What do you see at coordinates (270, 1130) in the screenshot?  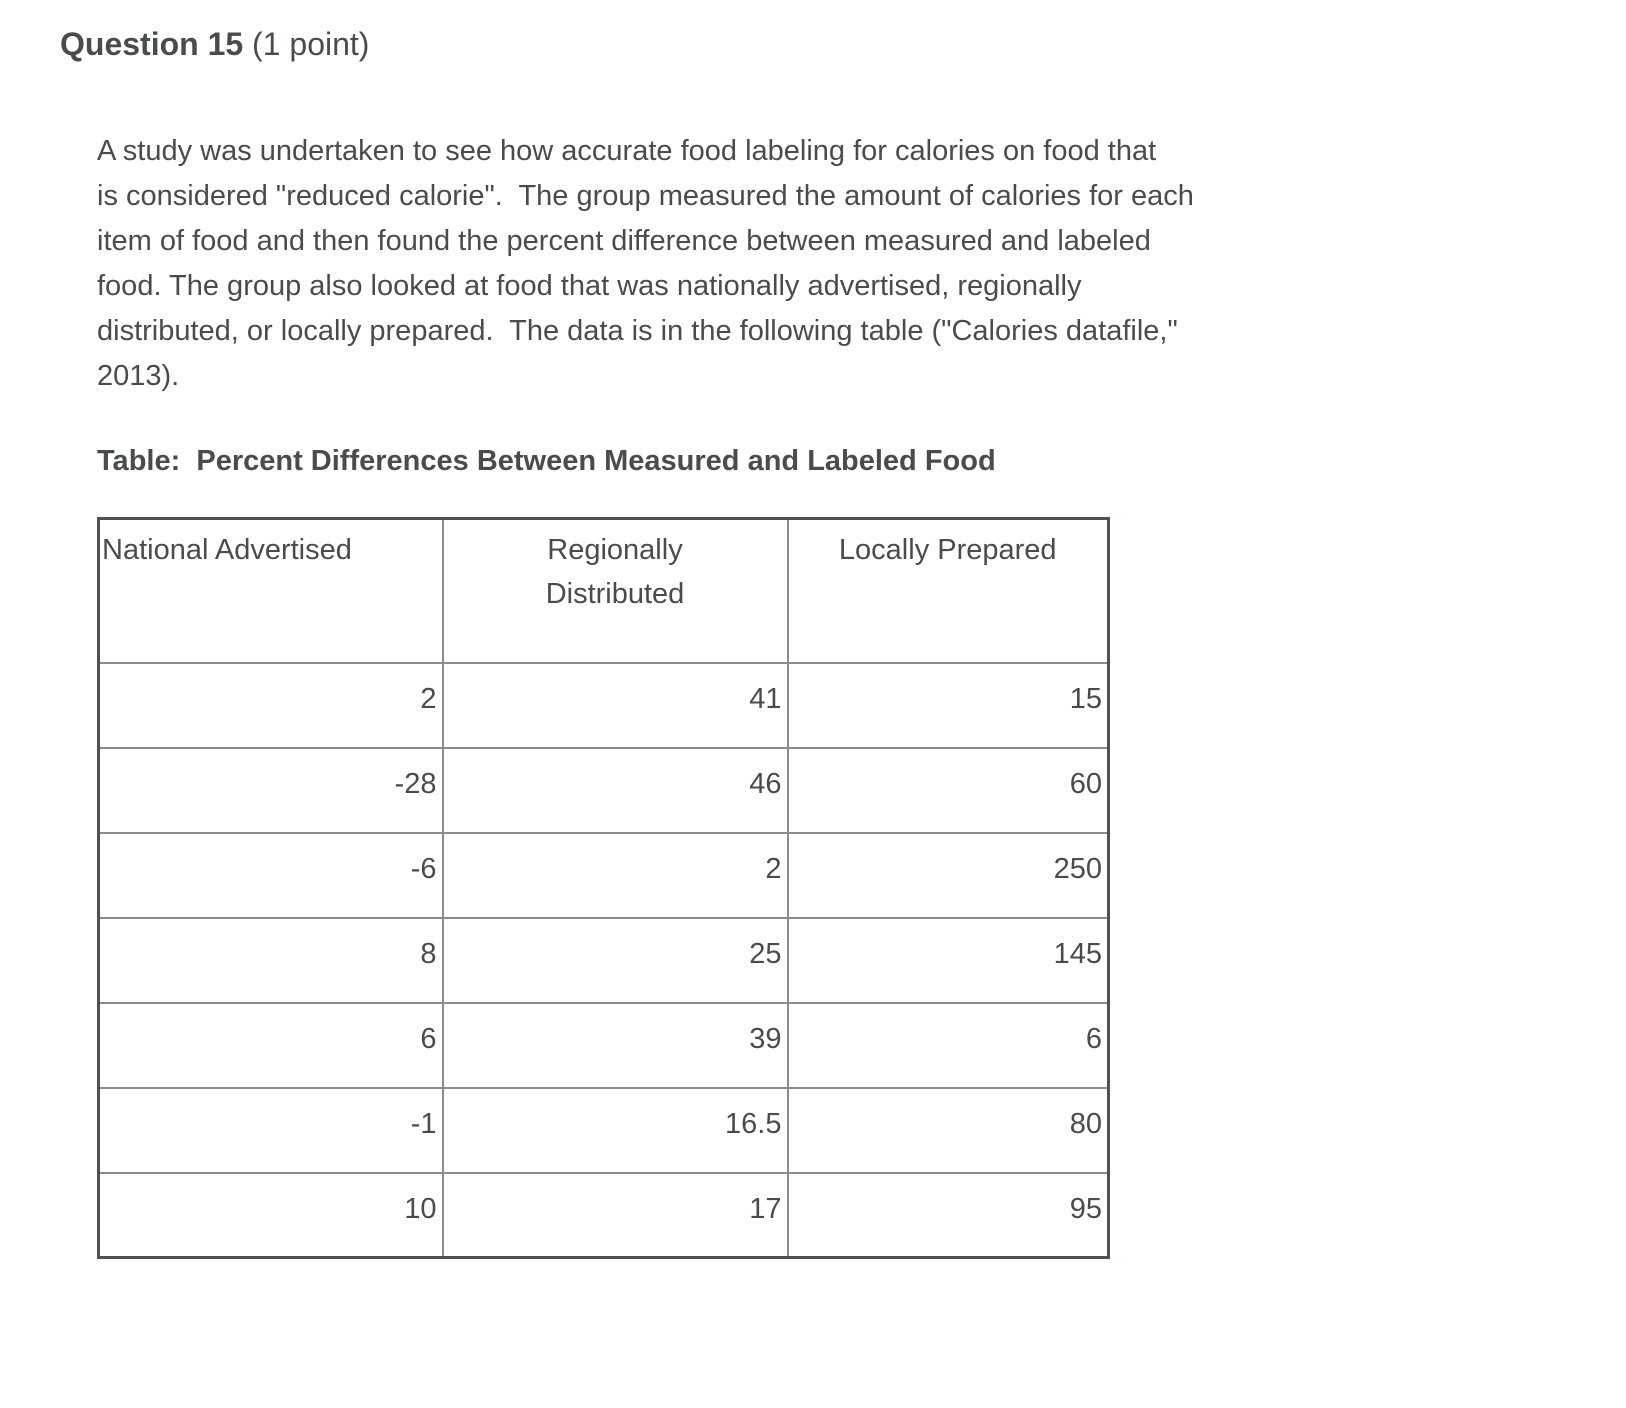 I see `table-cell: -1` at bounding box center [270, 1130].